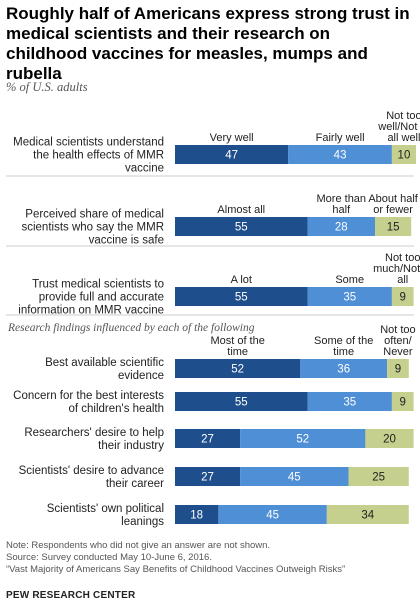 Image resolution: width=420 pixels, height=608 pixels. I want to click on data-label: 18, so click(196, 516).